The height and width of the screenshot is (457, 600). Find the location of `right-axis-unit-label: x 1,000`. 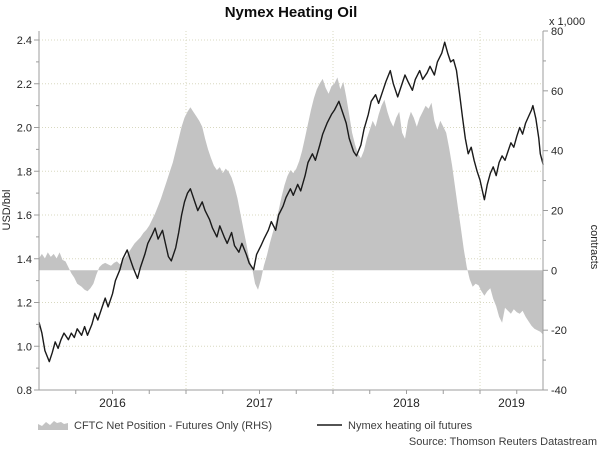

right-axis-unit-label: x 1,000 is located at coordinates (567, 22).